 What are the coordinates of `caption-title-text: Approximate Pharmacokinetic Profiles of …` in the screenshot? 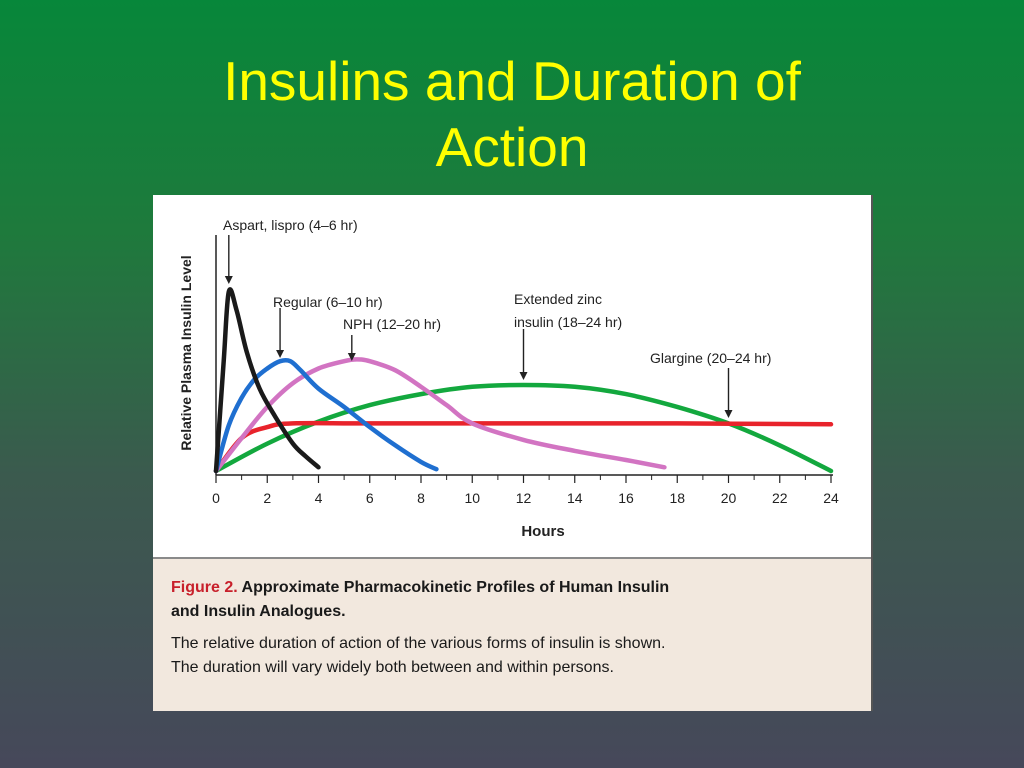 It's located at (453, 587).